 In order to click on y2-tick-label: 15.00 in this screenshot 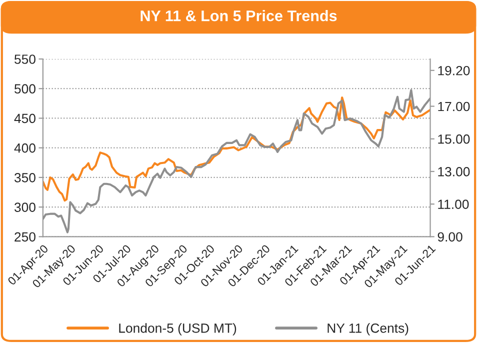, I will do `click(454, 139)`.